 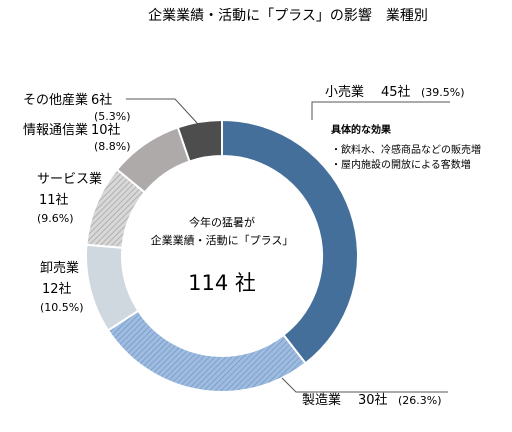 What do you see at coordinates (101, 100) in the screenshot?
I see `slice-count-other: 6社` at bounding box center [101, 100].